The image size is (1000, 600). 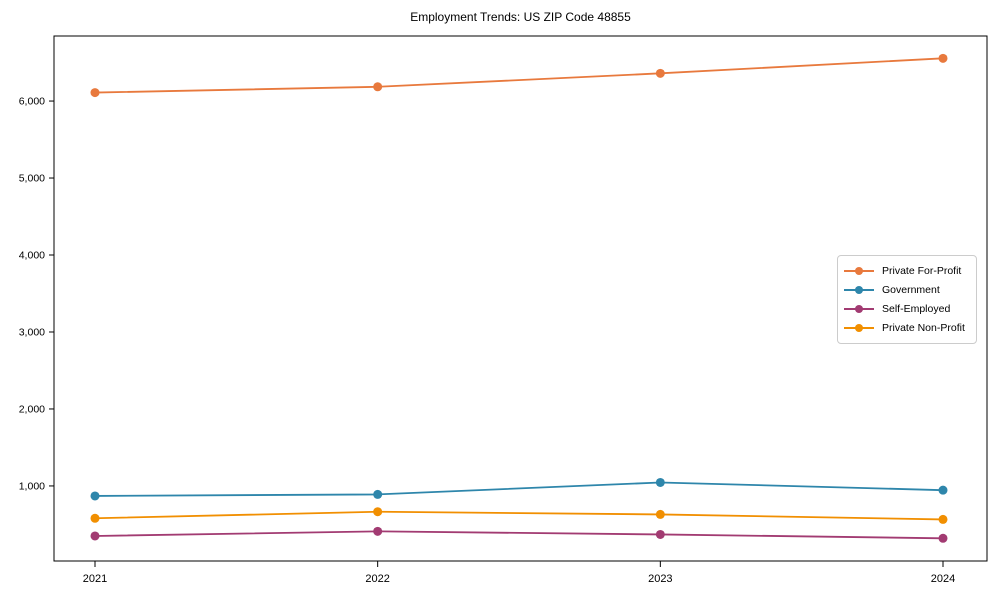 What do you see at coordinates (378, 512) in the screenshot?
I see `data-point-private-non-profit-2022` at bounding box center [378, 512].